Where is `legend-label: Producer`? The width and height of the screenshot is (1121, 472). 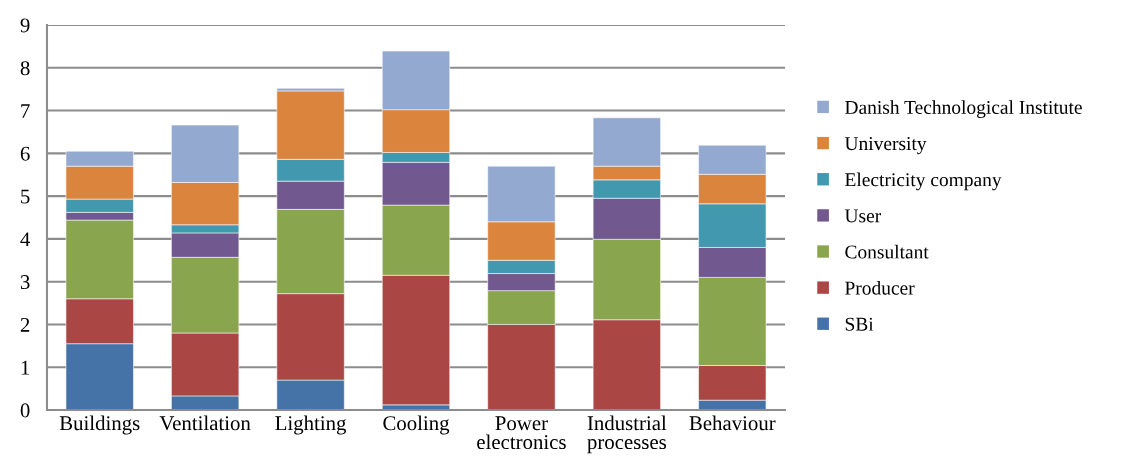
legend-label: Producer is located at coordinates (880, 287).